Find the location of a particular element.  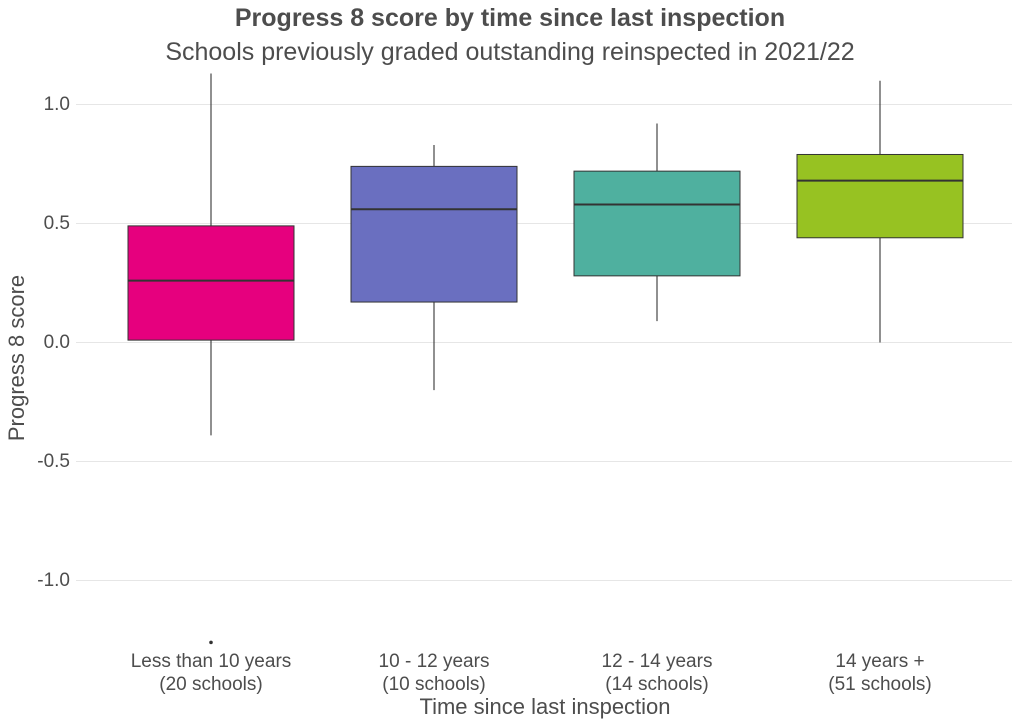

x-tick-label: 14 years + (51 schools) is located at coordinates (880, 673).